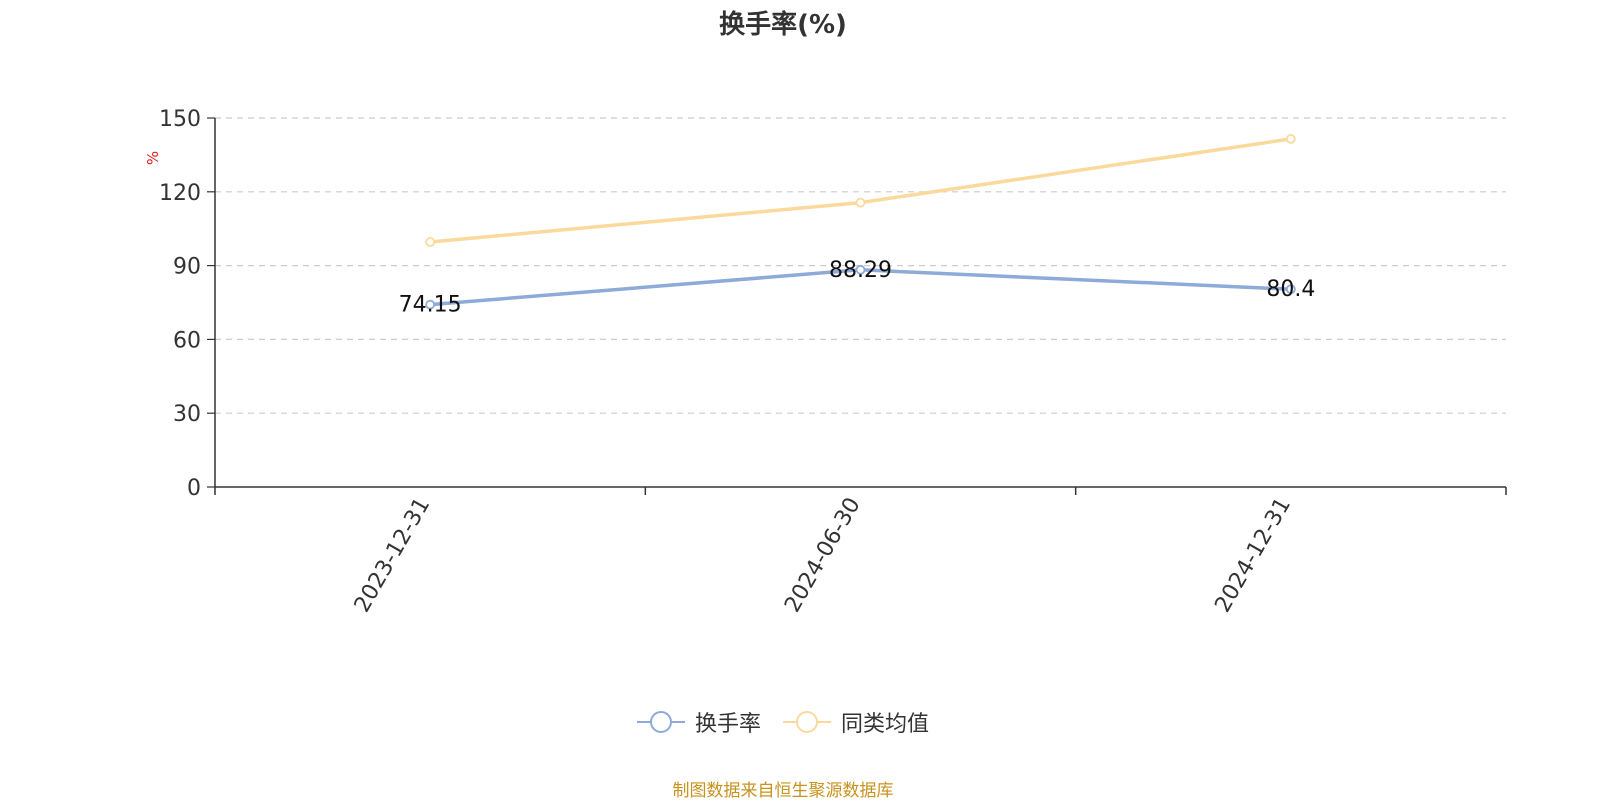  What do you see at coordinates (1253, 555) in the screenshot?
I see `x-tick-label: 2024-12-31` at bounding box center [1253, 555].